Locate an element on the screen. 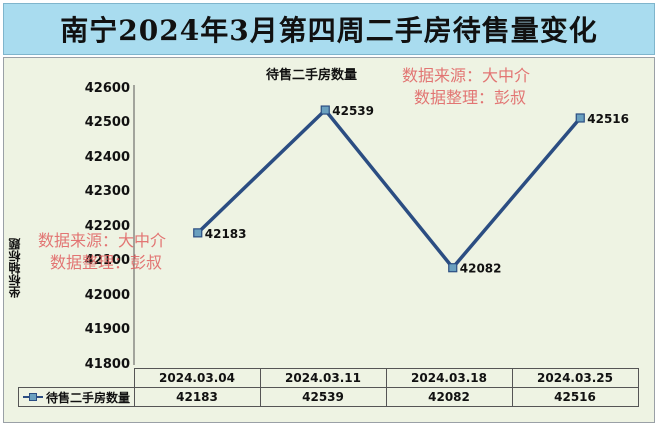  data-table-value: 42516 is located at coordinates (575, 397).